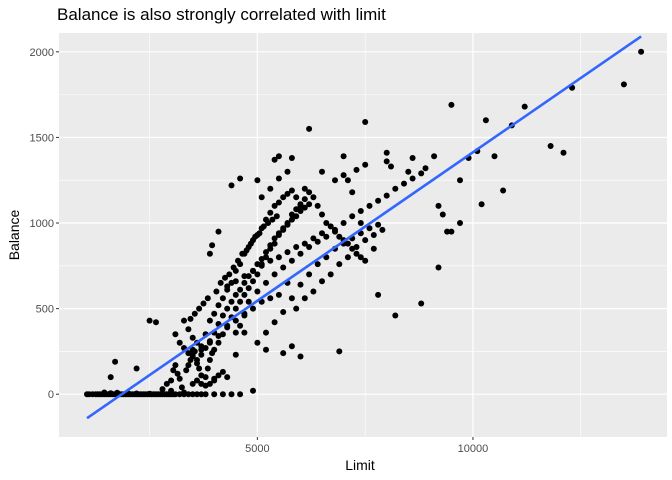 The width and height of the screenshot is (672, 480). What do you see at coordinates (51, 395) in the screenshot?
I see `y-tick-label: 0` at bounding box center [51, 395].